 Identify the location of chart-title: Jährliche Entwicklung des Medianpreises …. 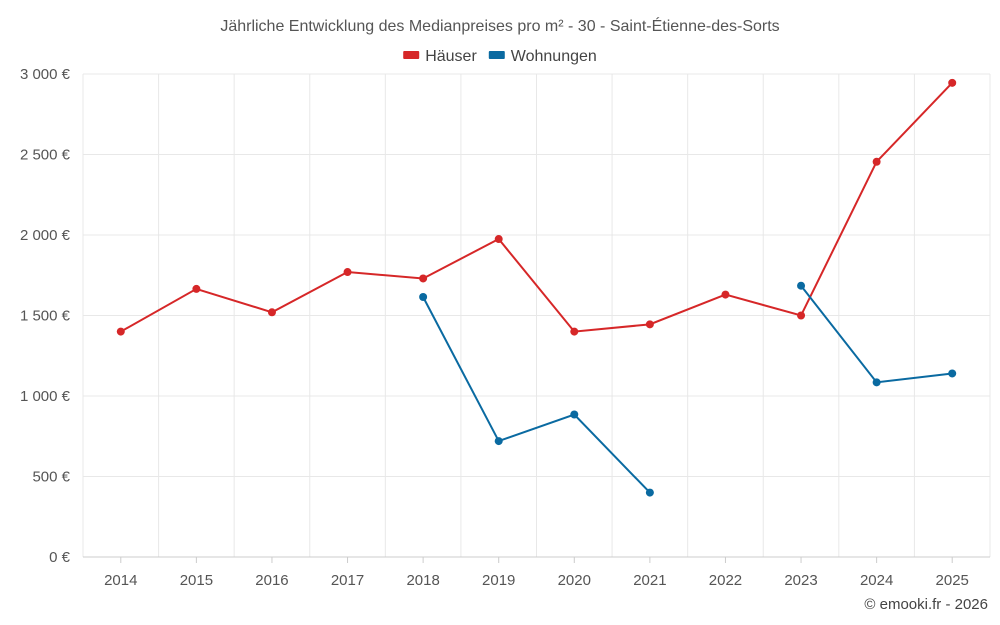
(499, 25).